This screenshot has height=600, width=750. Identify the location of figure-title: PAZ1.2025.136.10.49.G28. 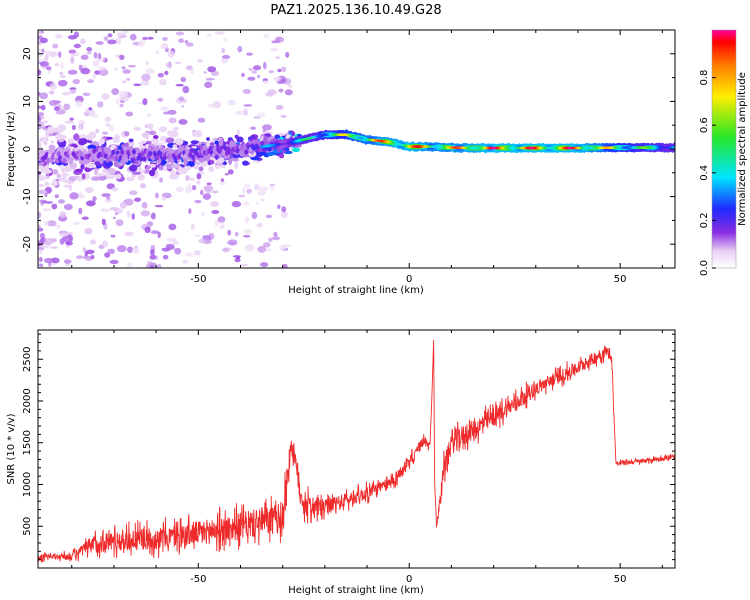
(355, 10).